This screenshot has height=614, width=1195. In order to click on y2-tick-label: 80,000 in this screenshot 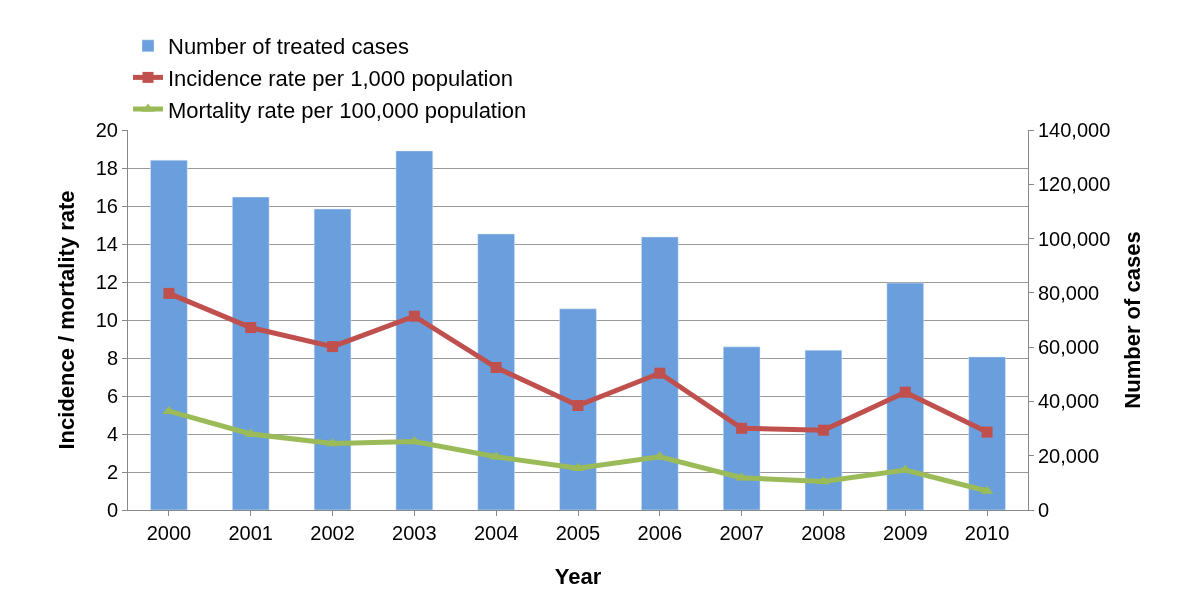, I will do `click(1069, 292)`.